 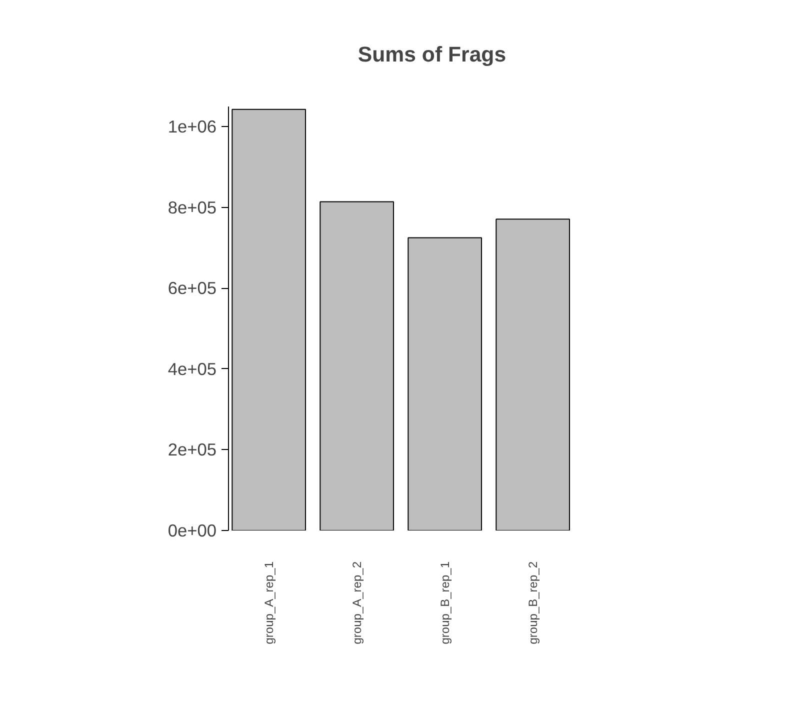 What do you see at coordinates (445, 602) in the screenshot?
I see `x-tick-label: group_B_rep_1` at bounding box center [445, 602].